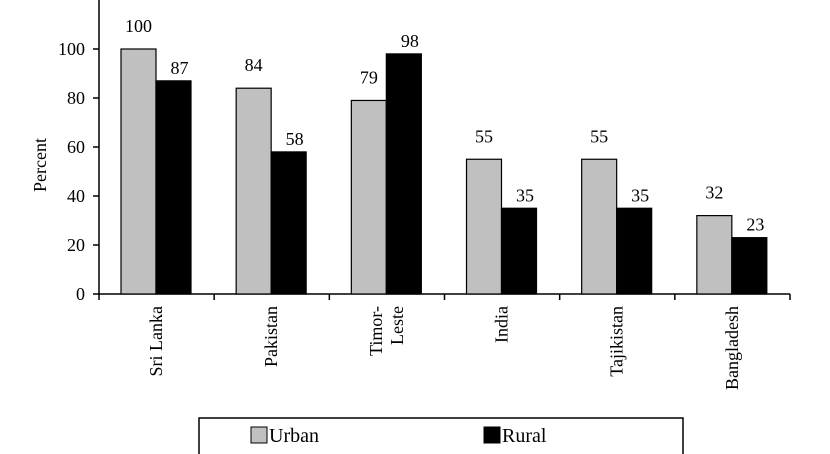 Image resolution: width=830 pixels, height=454 pixels. I want to click on category-label-line: Pakistan, so click(271, 336).